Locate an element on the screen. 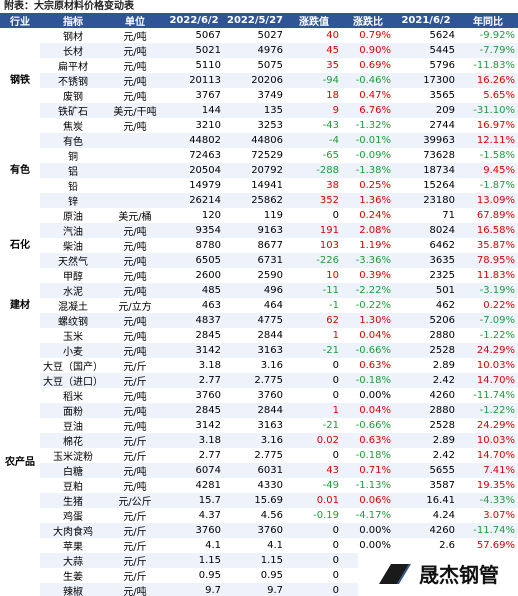 This screenshot has height=596, width=518. cell: 20504 is located at coordinates (194, 170).